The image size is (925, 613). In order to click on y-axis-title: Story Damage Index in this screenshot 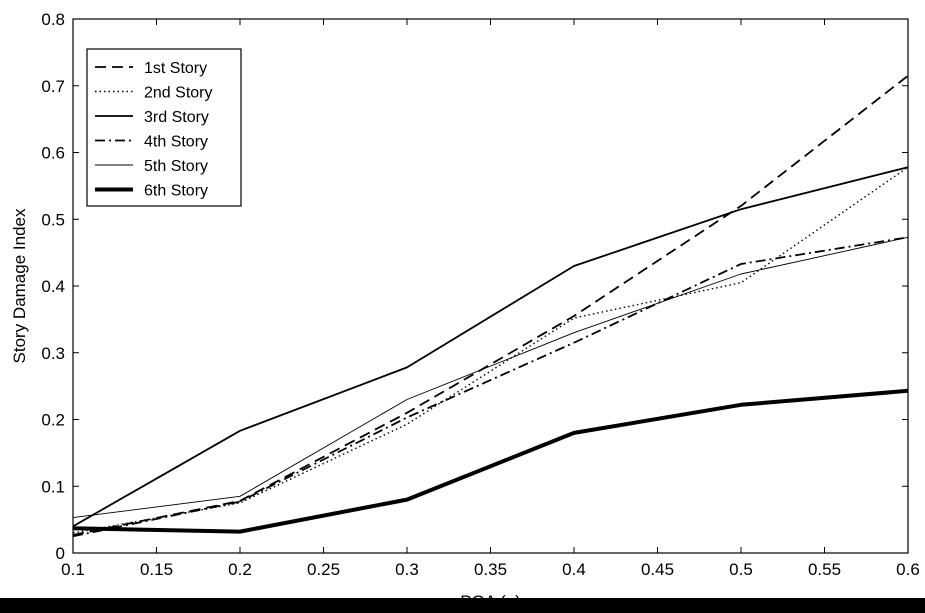, I will do `click(19, 285)`.